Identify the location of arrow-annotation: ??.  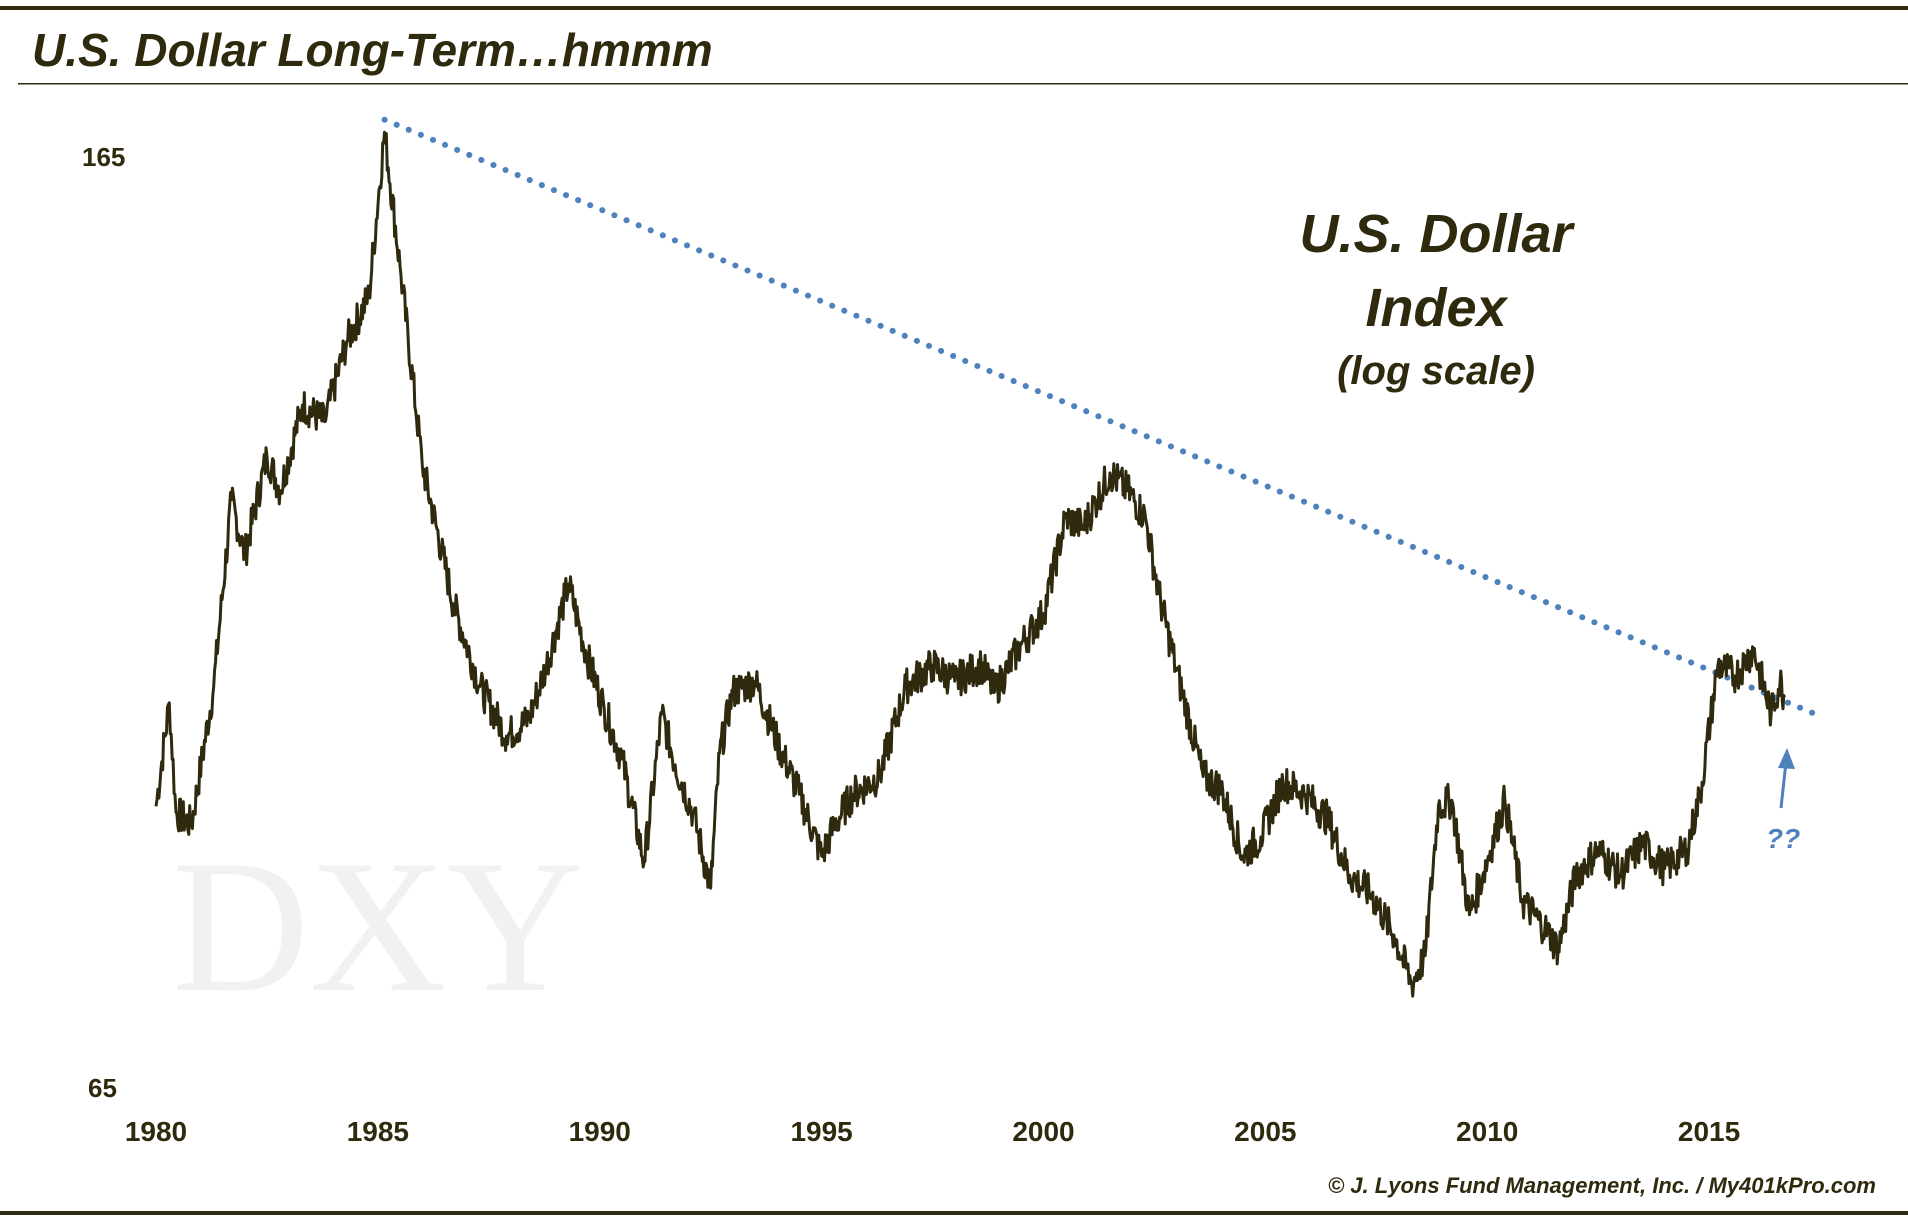
(1783, 801).